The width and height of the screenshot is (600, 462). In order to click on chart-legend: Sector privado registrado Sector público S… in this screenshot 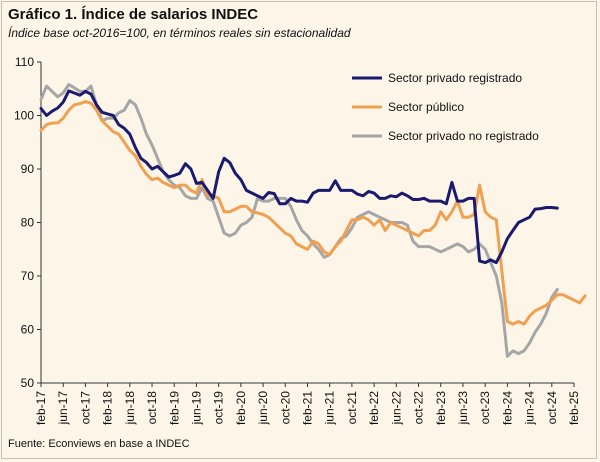, I will do `click(445, 107)`.